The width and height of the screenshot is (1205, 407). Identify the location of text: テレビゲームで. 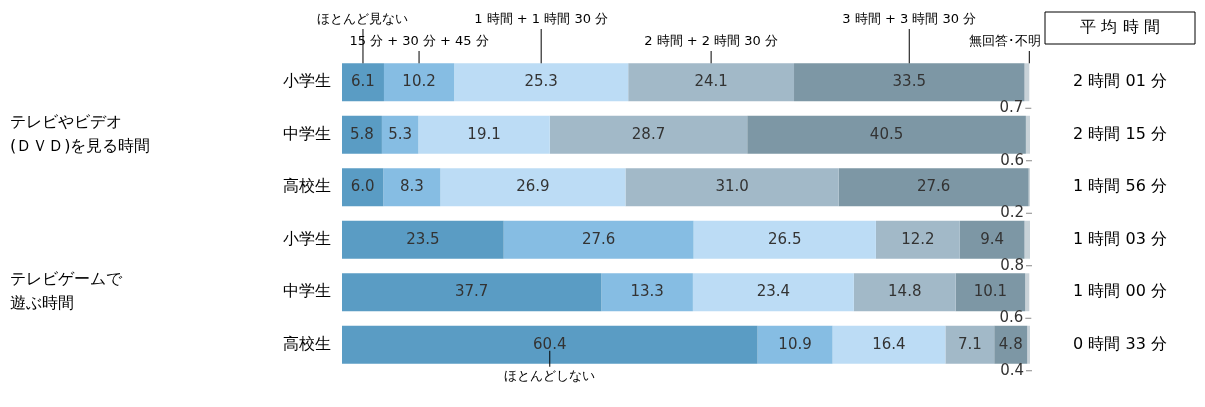
(66, 279).